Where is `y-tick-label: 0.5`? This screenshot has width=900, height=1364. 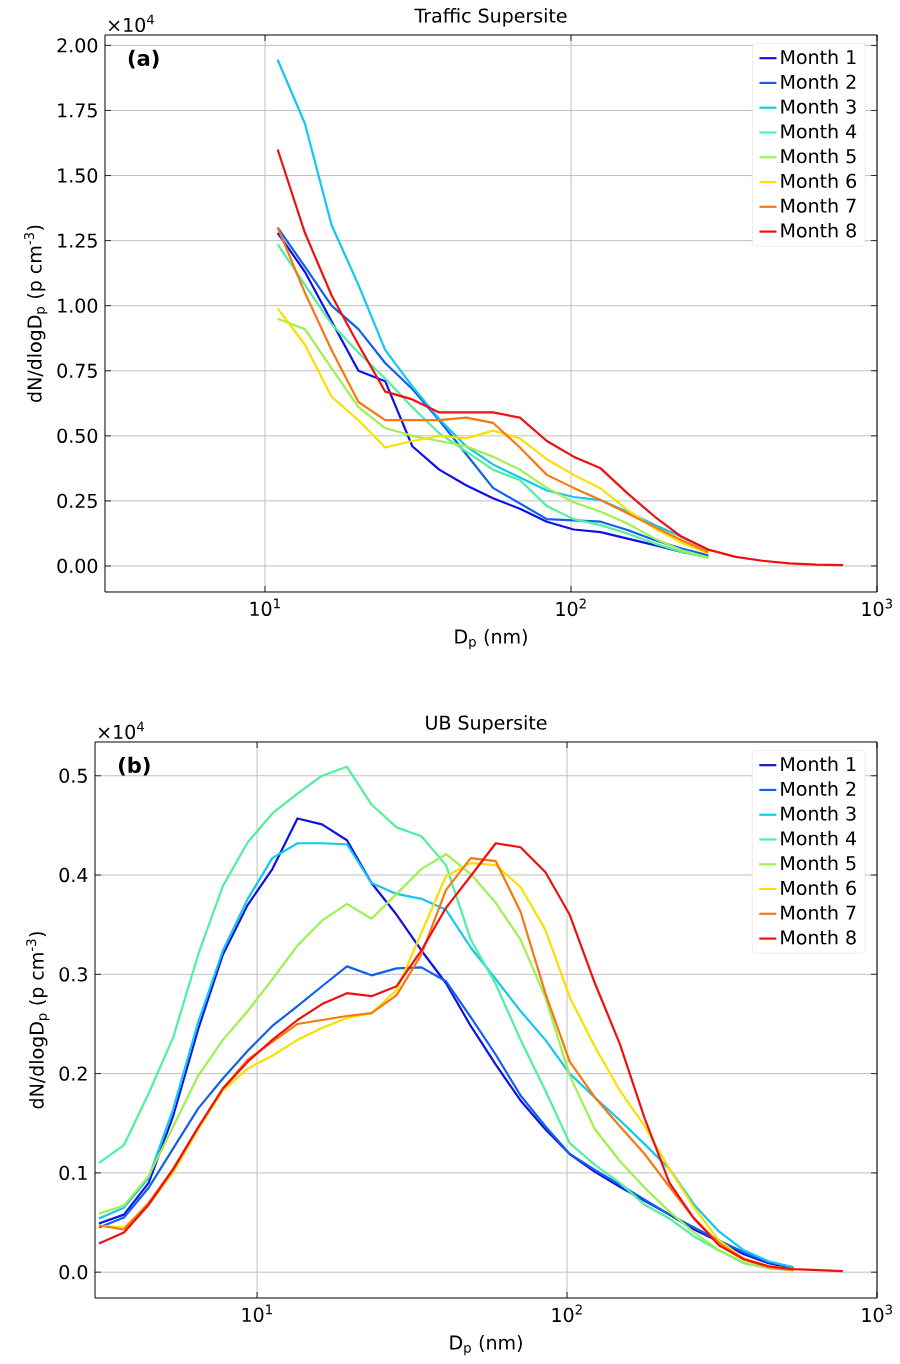
y-tick-label: 0.5 is located at coordinates (73, 775).